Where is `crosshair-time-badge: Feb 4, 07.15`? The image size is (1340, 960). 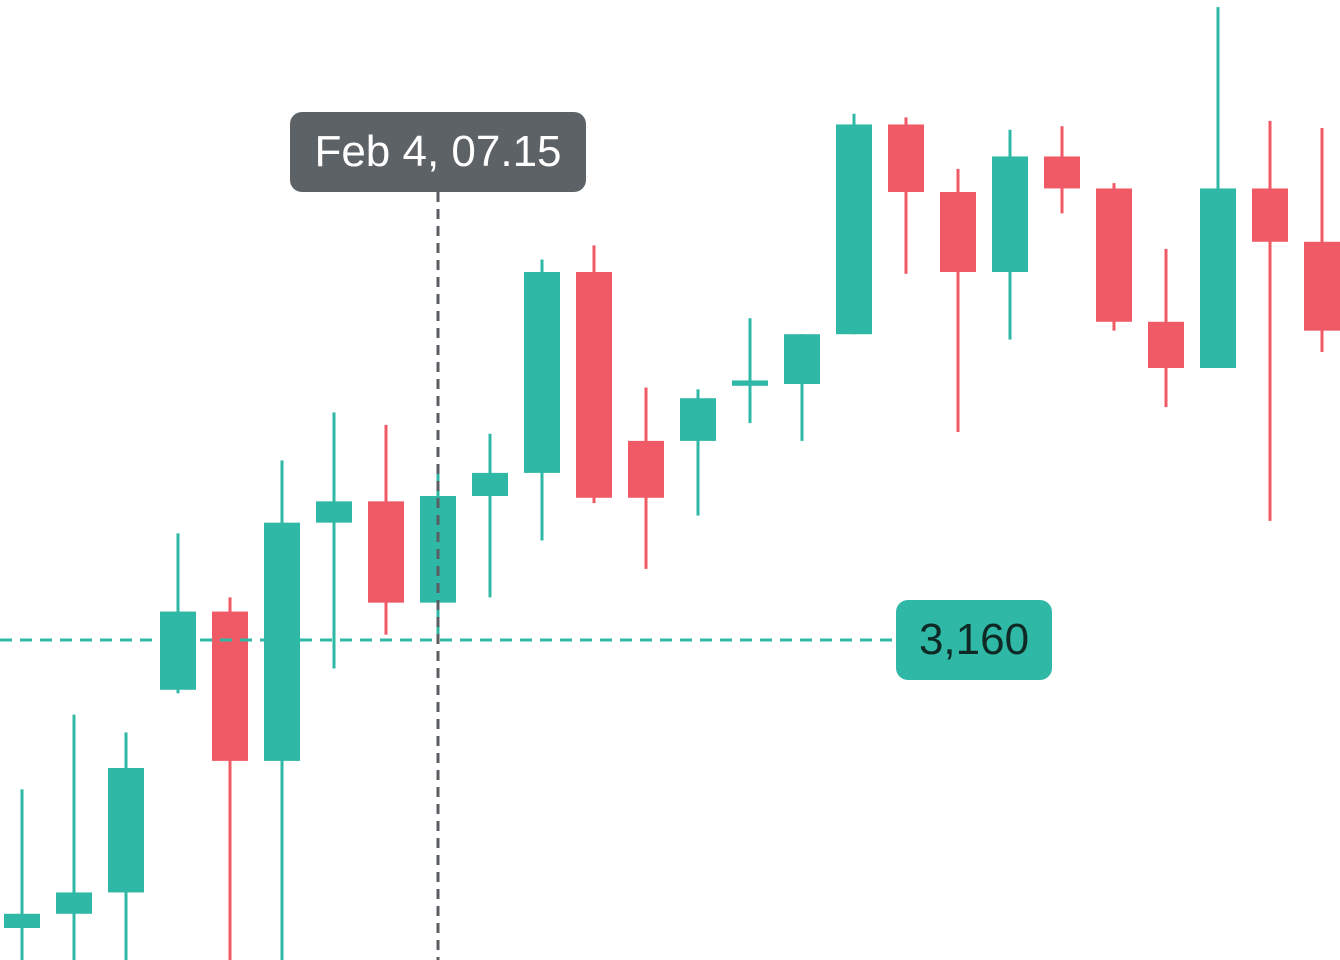 crosshair-time-badge: Feb 4, 07.15 is located at coordinates (438, 152).